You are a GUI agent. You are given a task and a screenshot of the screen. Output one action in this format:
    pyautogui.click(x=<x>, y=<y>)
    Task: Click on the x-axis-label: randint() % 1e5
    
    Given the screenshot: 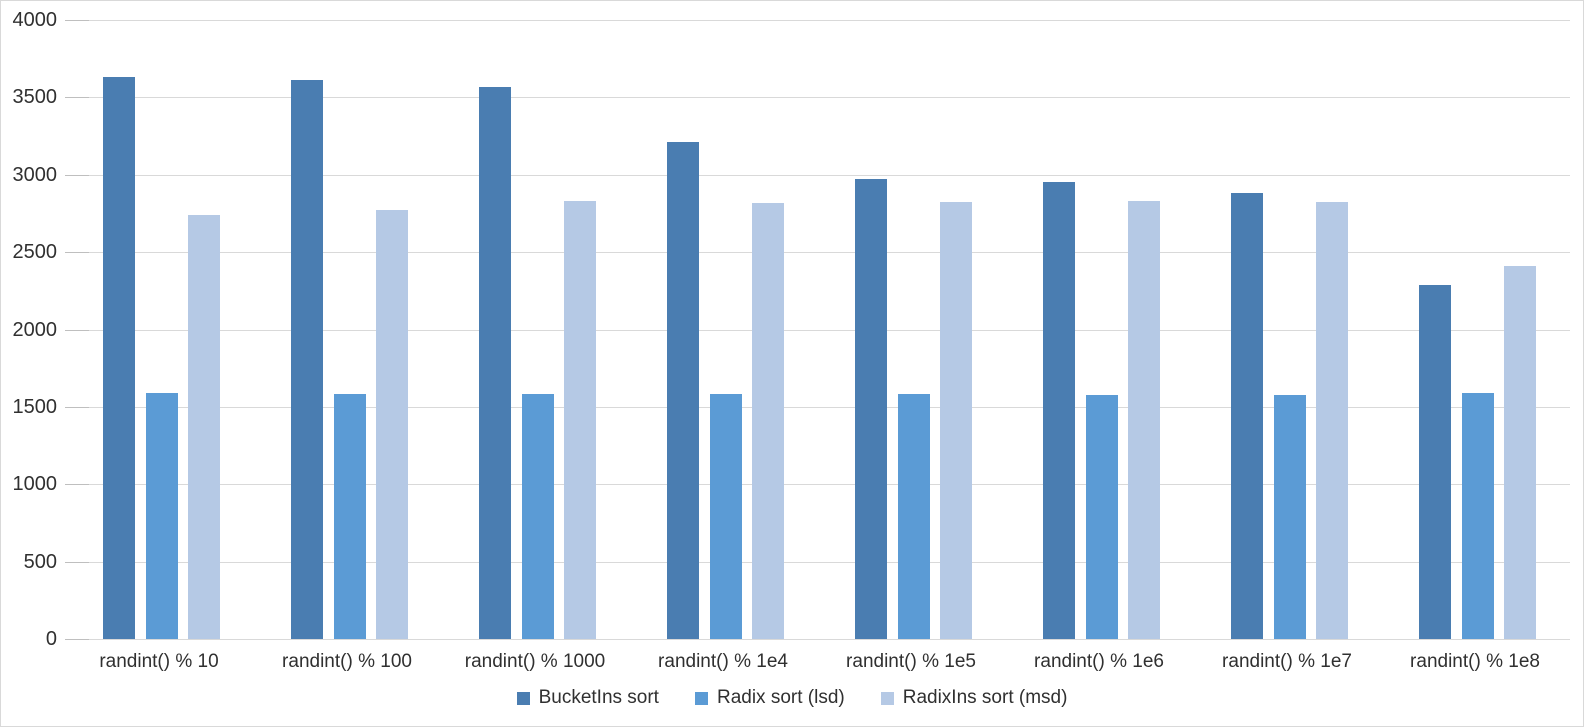 What is the action you would take?
    pyautogui.click(x=911, y=661)
    